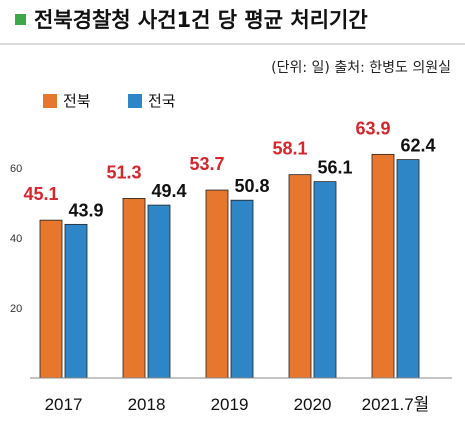 The width and height of the screenshot is (465, 423). Describe the element at coordinates (396, 404) in the screenshot. I see `x-category-label: 2021.7월` at that location.